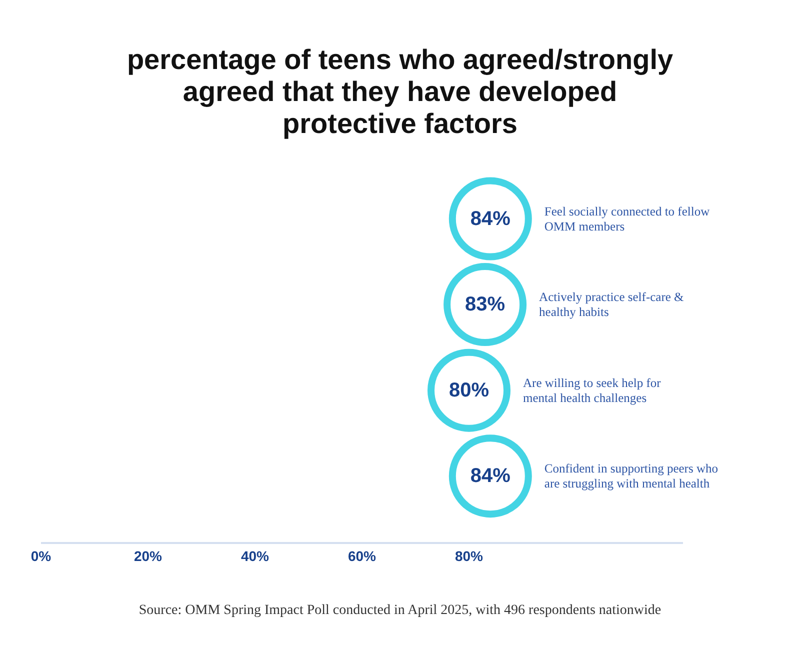 The width and height of the screenshot is (800, 667). I want to click on y-tick-label: Confident in supporting peers who are struggling with mental health, so click(631, 476).